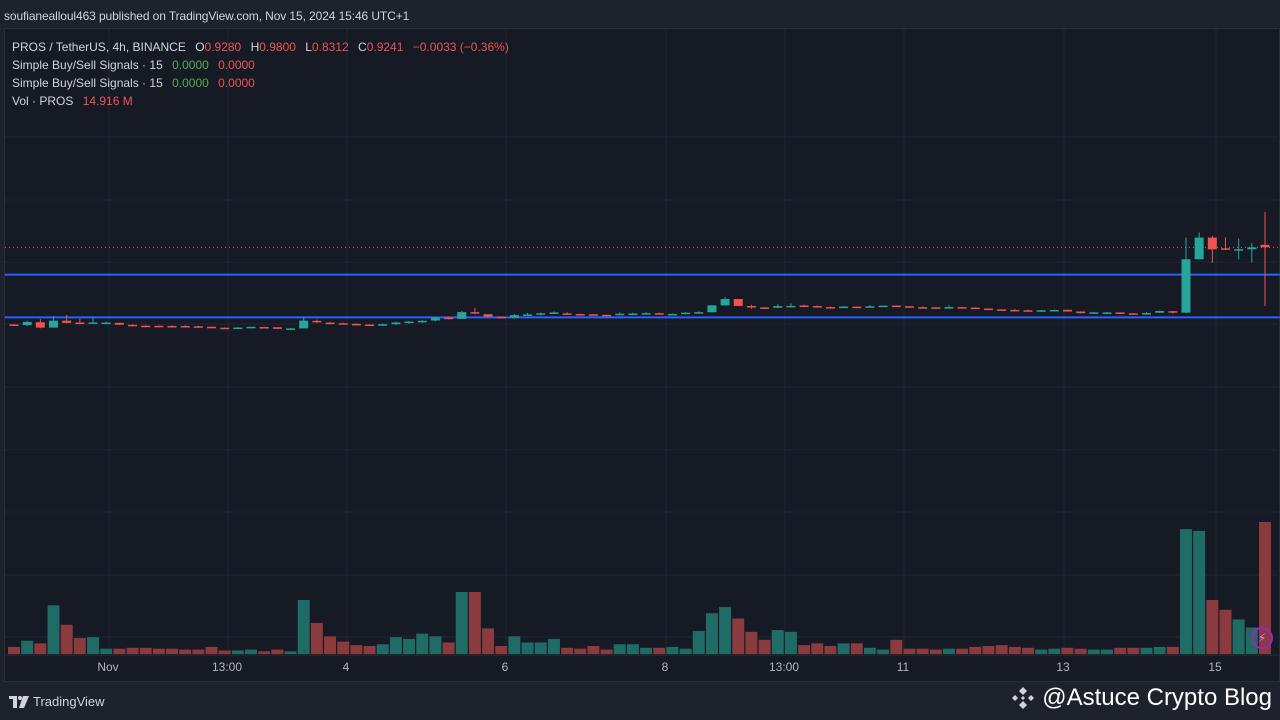 The image size is (1280, 720). What do you see at coordinates (190, 83) in the screenshot?
I see `indicator-buy-value: 0.0000` at bounding box center [190, 83].